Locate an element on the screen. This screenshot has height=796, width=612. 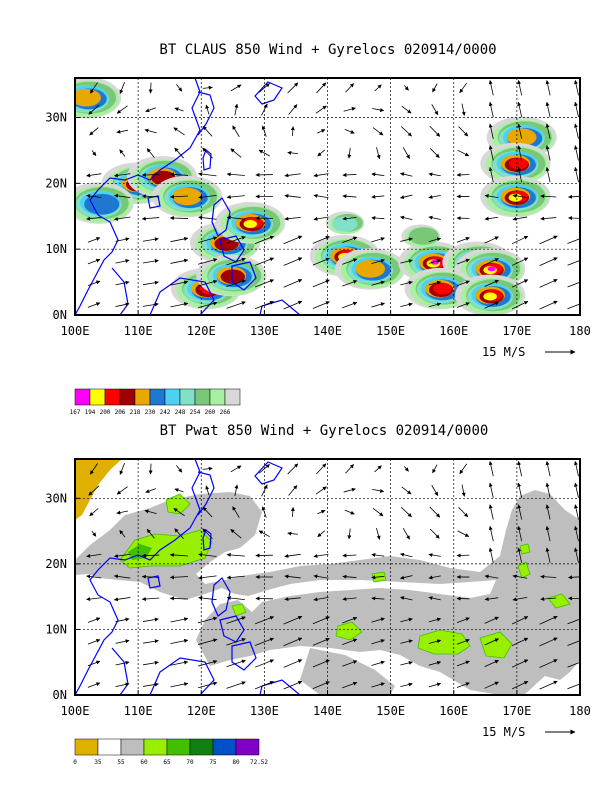
colorbar-label: 248 is located at coordinates (180, 412).